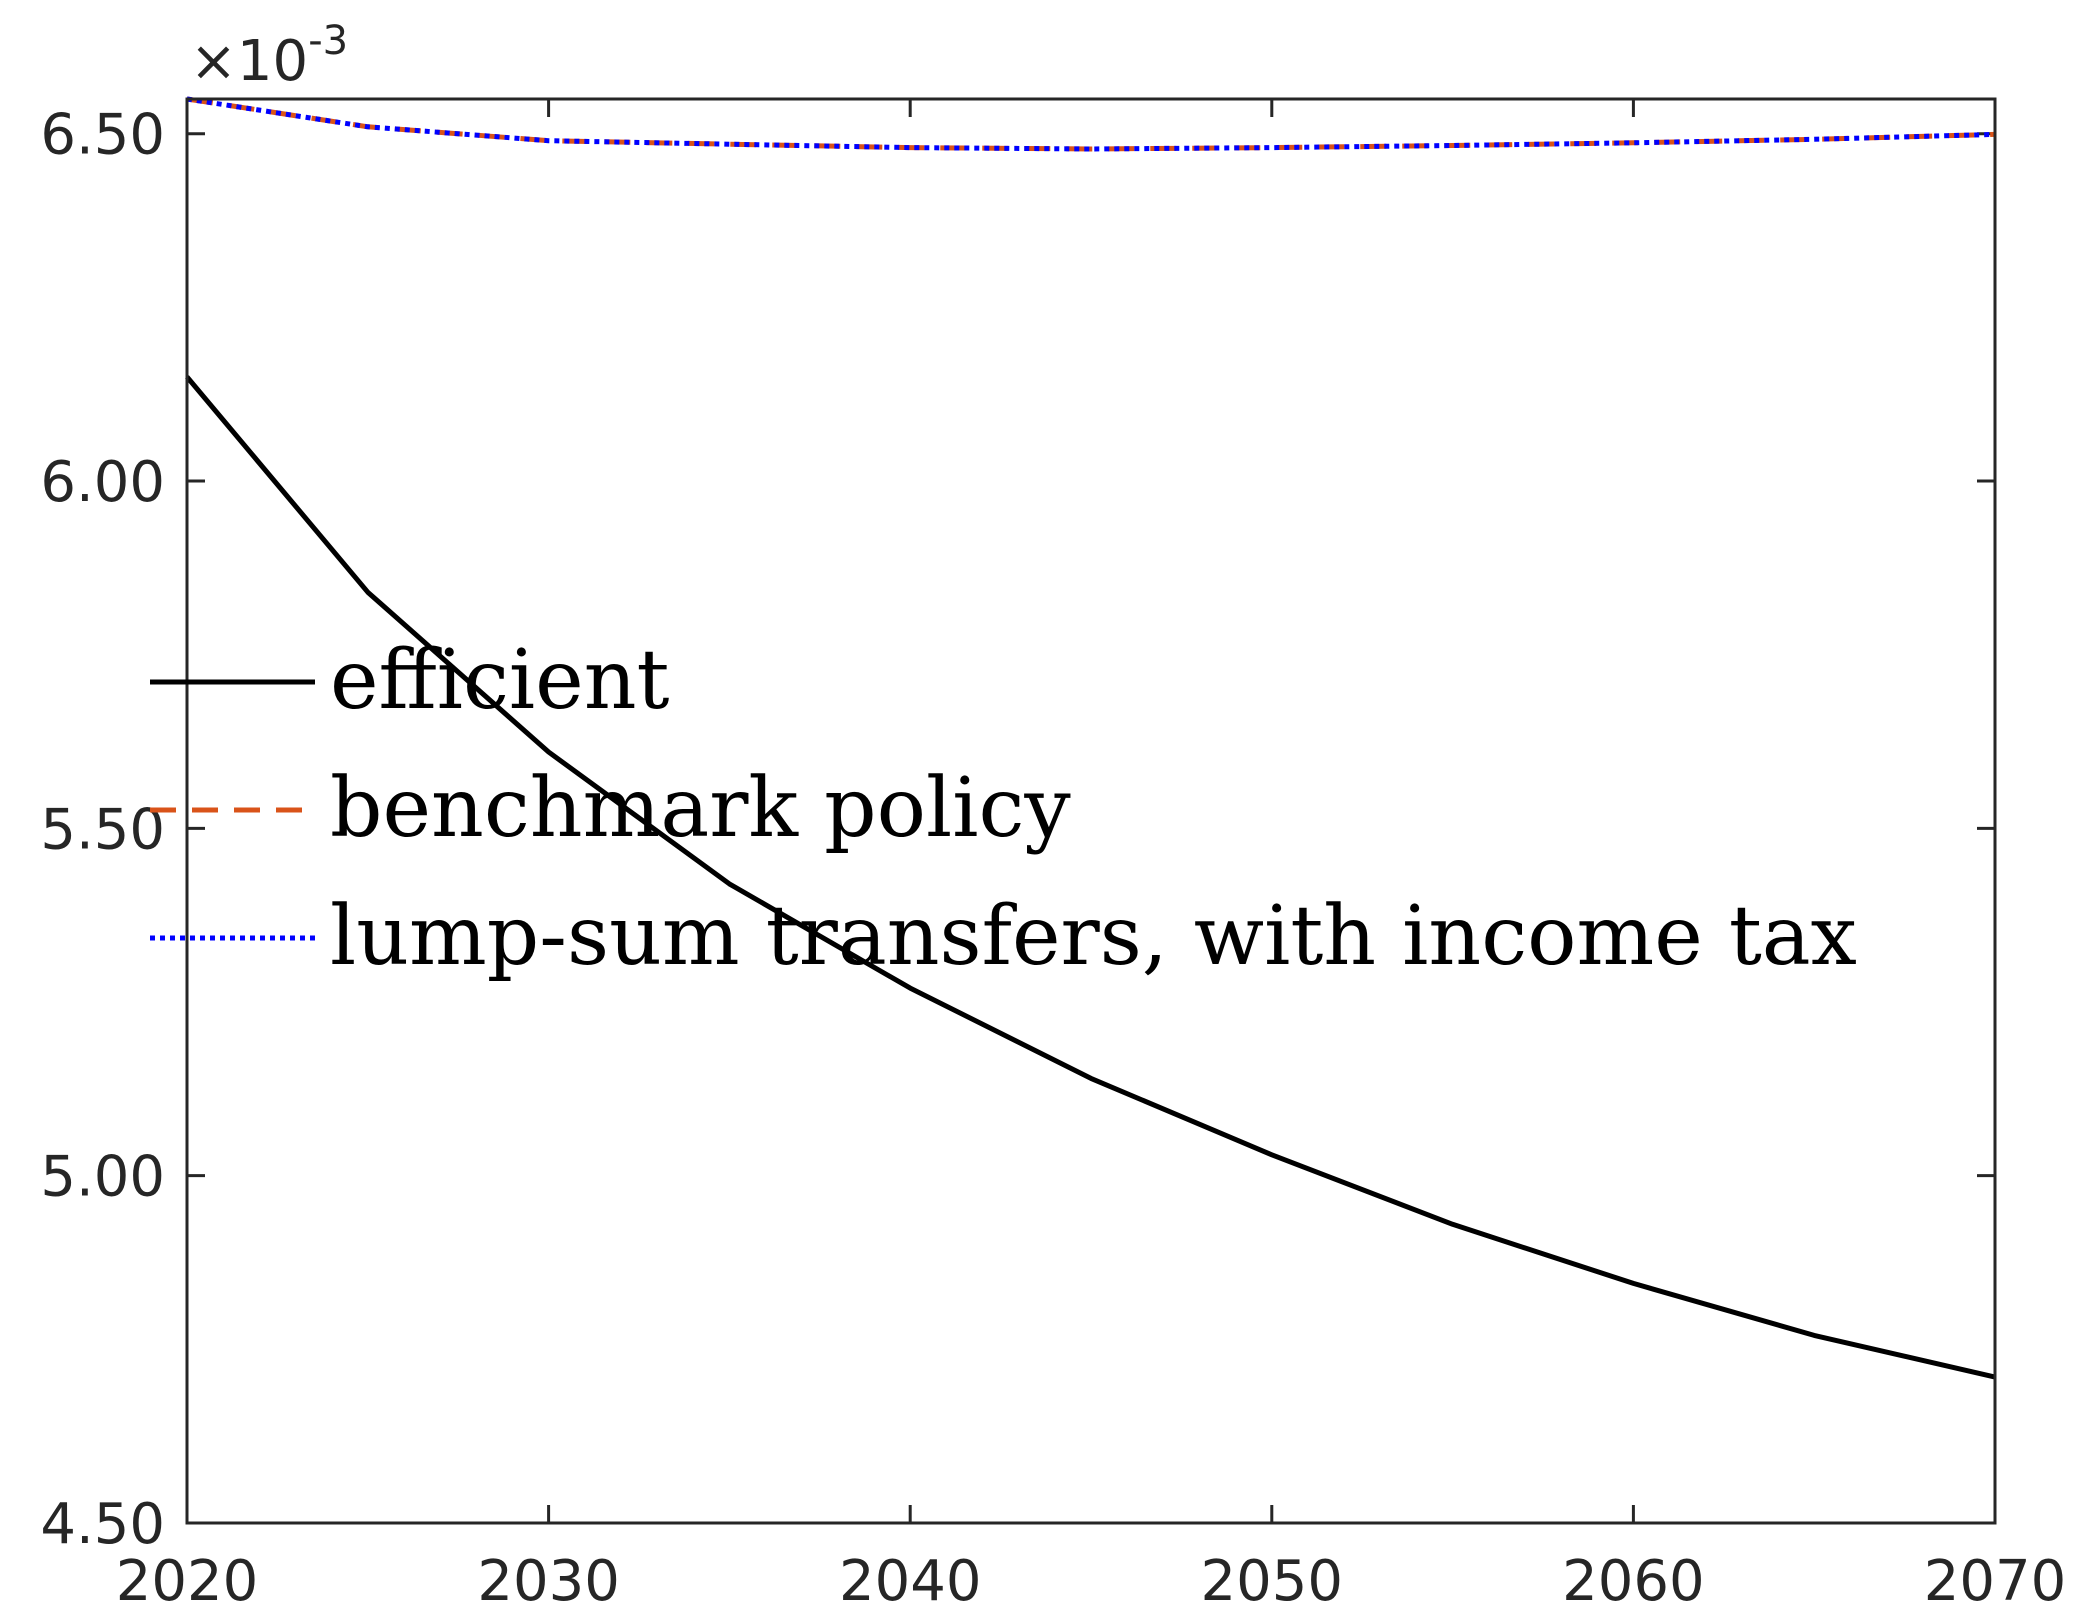 This screenshot has width=2083, height=1622. Describe the element at coordinates (499, 680) in the screenshot. I see `legend-label-1: efficient` at that location.